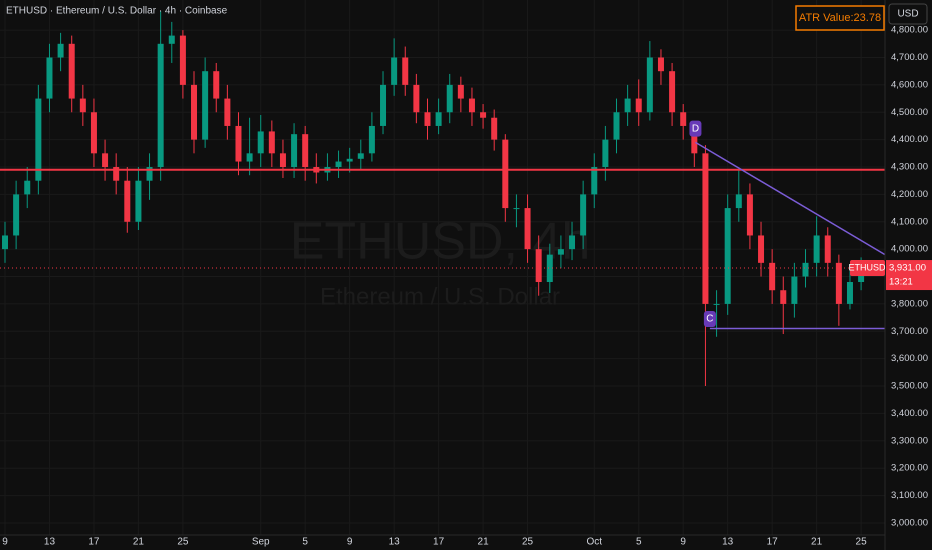 This screenshot has height=550, width=932. What do you see at coordinates (909, 30) in the screenshot?
I see `y-tick-label: 4,800.00` at bounding box center [909, 30].